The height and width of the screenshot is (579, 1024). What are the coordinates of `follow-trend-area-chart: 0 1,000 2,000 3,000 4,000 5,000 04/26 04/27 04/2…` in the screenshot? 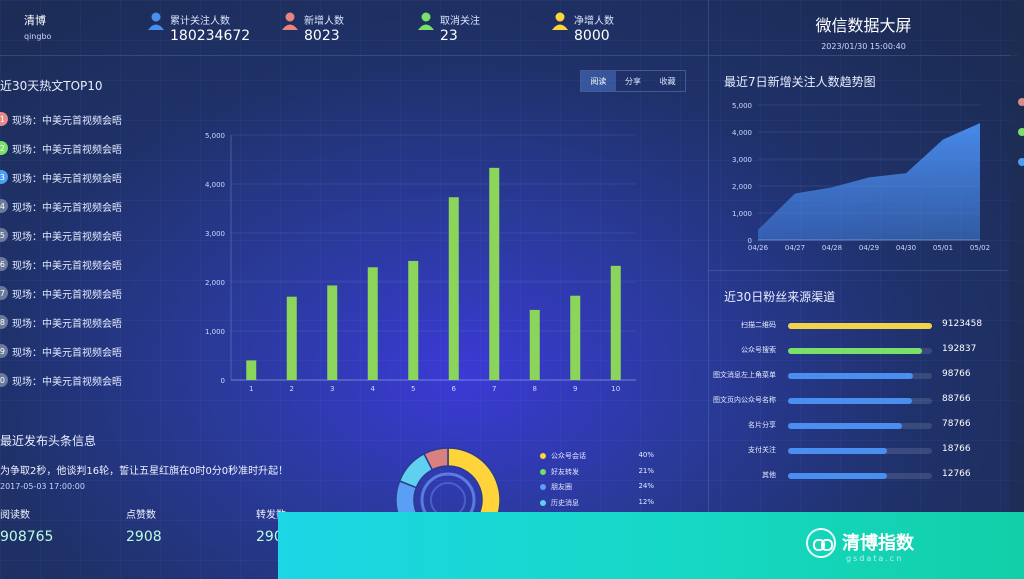 It's located at (862, 180).